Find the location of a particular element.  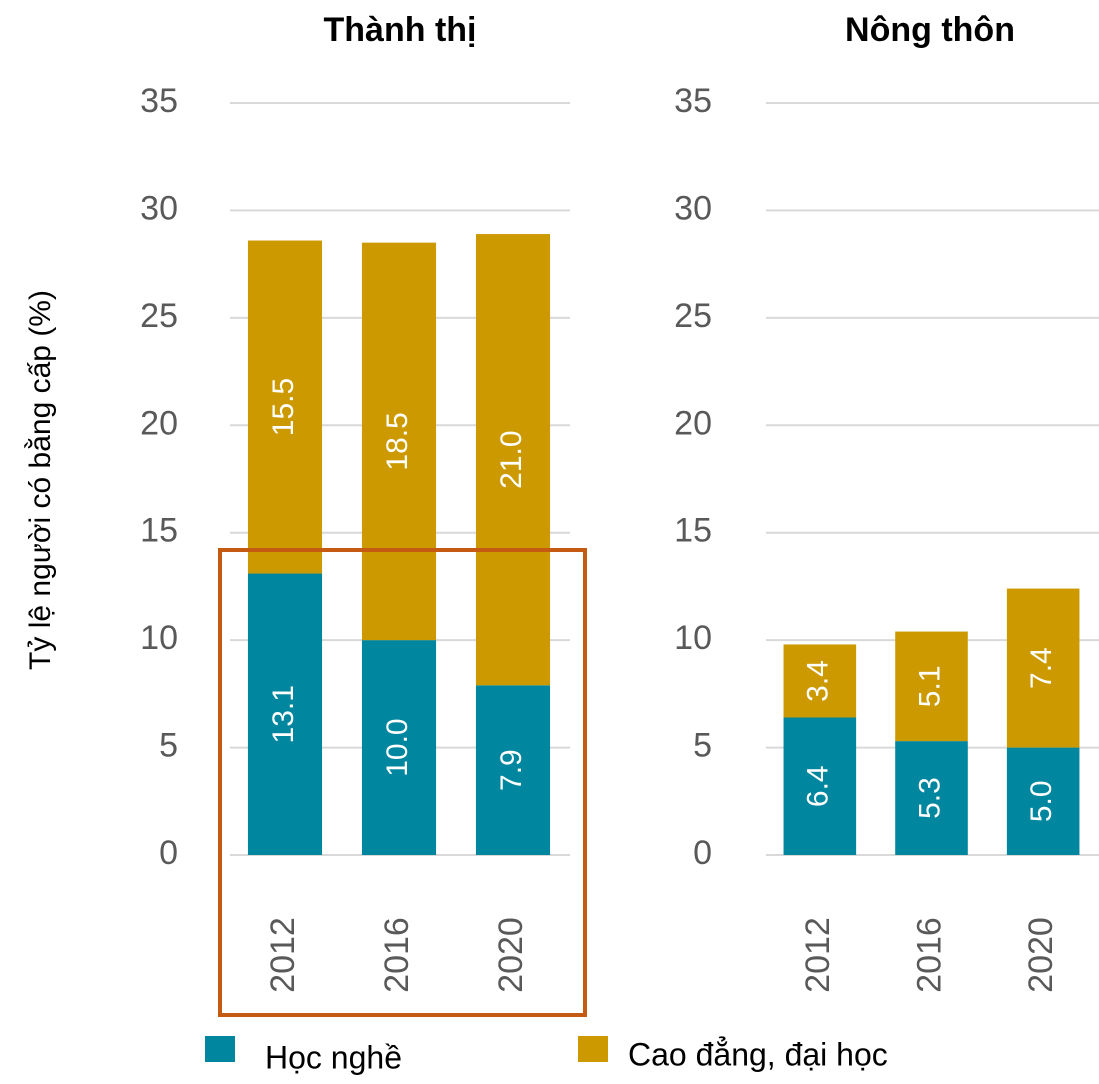

data-label: 15.5 is located at coordinates (283, 407).